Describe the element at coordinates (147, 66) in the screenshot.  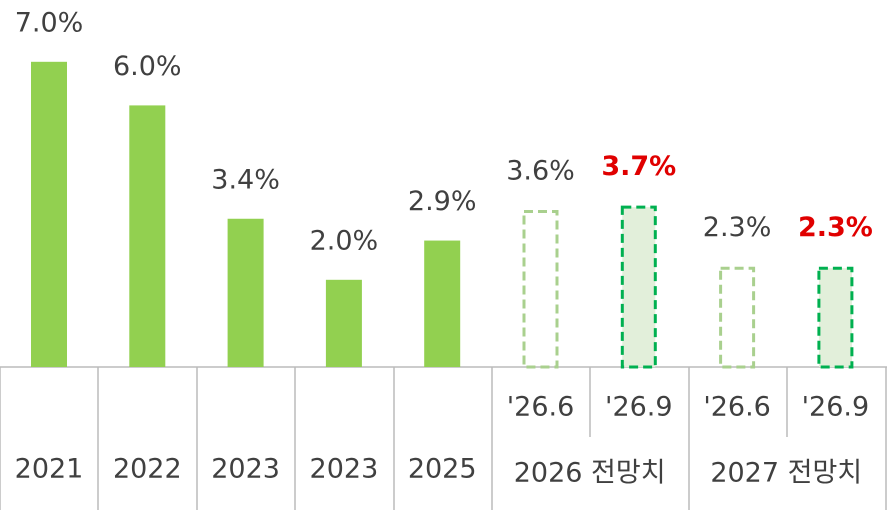
I see `value-label: 6.0%` at that location.